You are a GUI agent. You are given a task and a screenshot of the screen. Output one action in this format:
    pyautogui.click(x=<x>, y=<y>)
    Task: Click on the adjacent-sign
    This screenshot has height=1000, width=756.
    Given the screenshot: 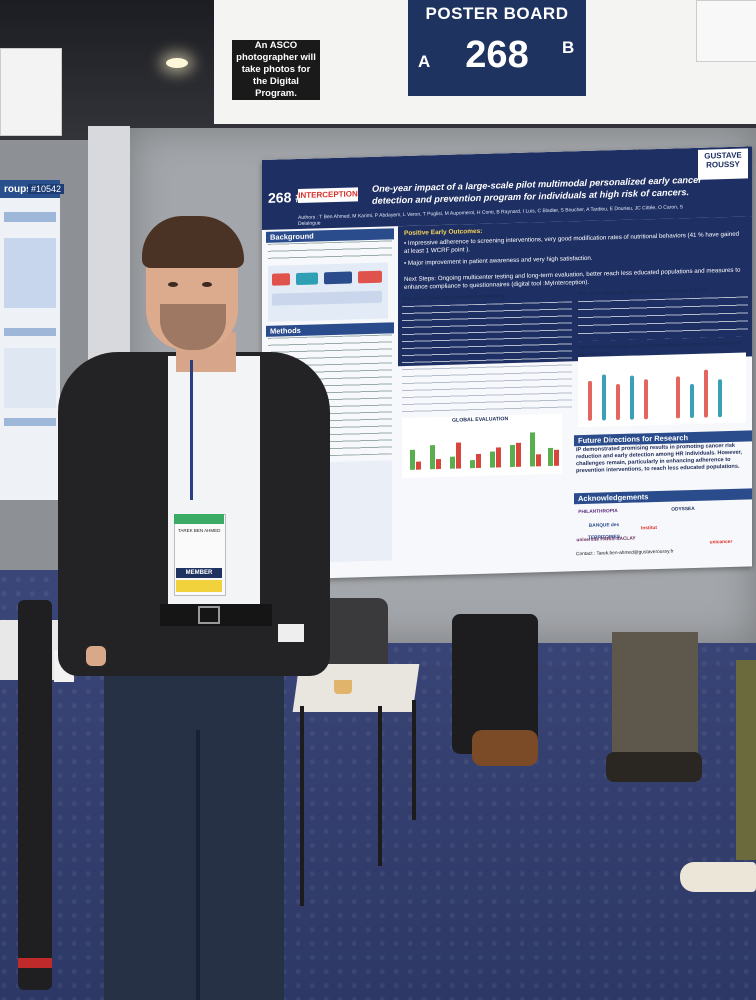 What is the action you would take?
    pyautogui.click(x=31, y=92)
    